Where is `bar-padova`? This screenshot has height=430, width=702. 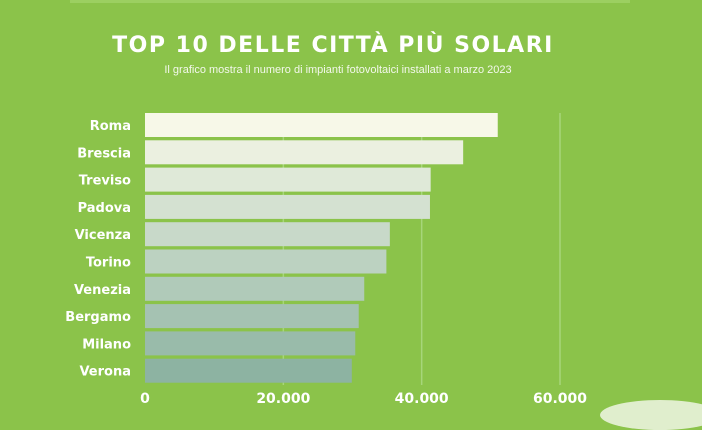
bar-padova is located at coordinates (287, 206).